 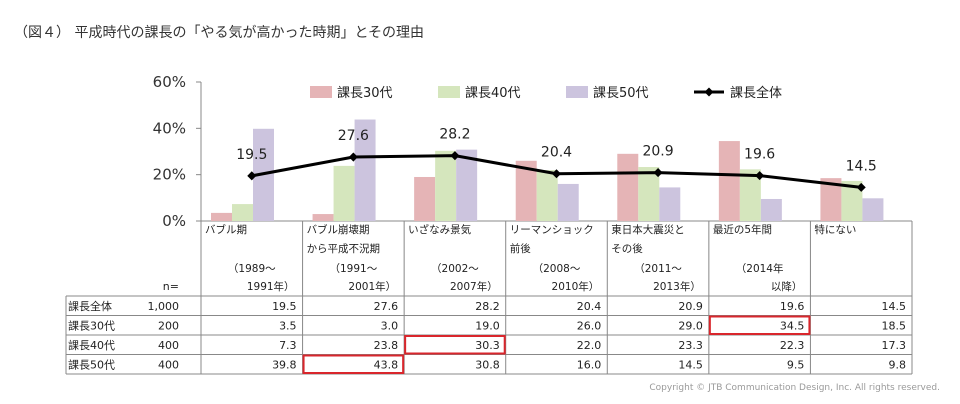 What do you see at coordinates (589, 326) in the screenshot?
I see `table-cell: 26.0` at bounding box center [589, 326].